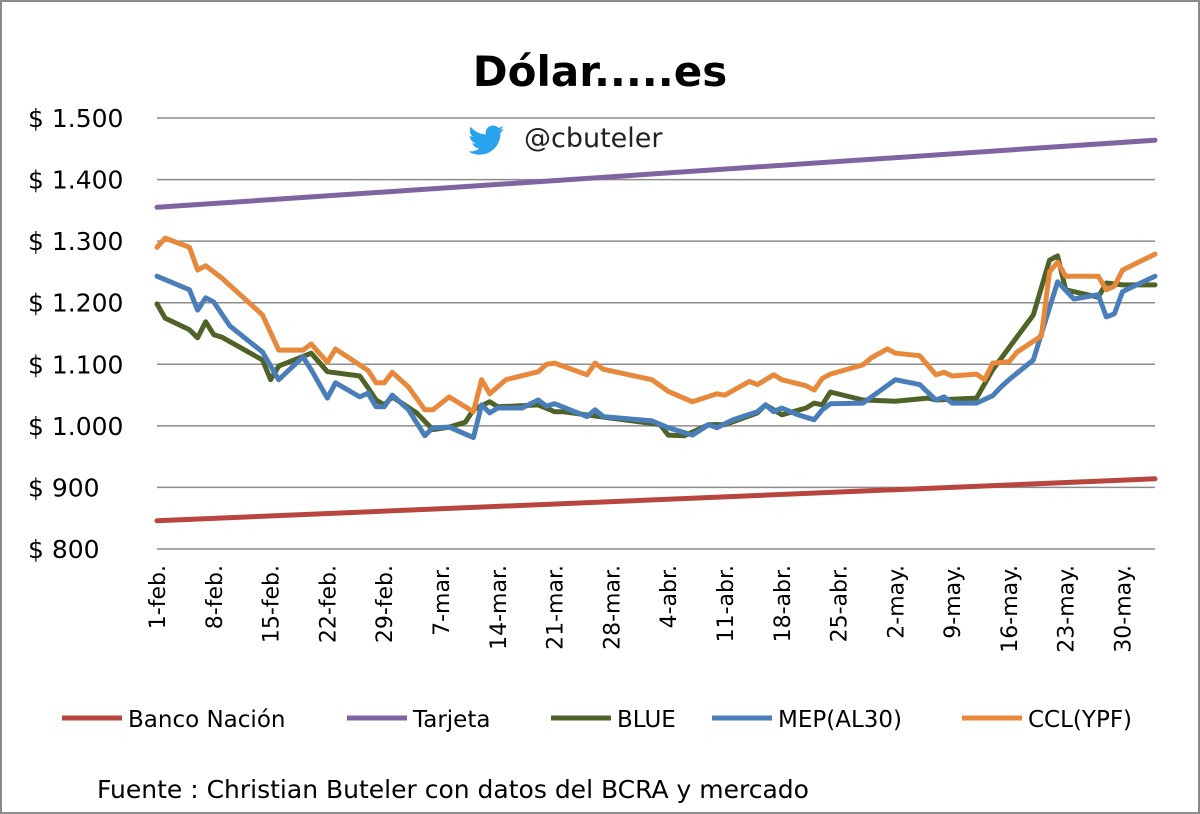 The image size is (1200, 814). What do you see at coordinates (442, 600) in the screenshot?
I see `x-tick-label: 7-mar.` at bounding box center [442, 600].